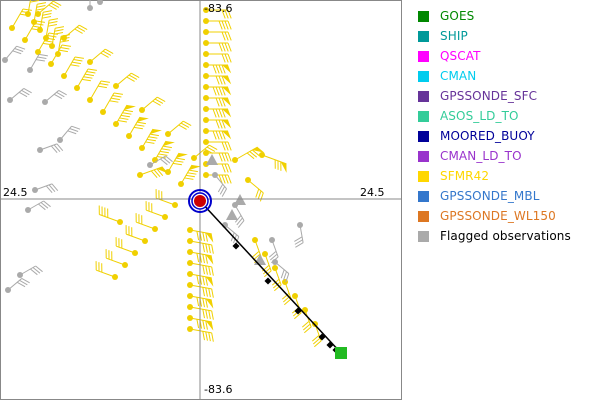 Image resolution: width=600 pixels, height=400 pixels. What do you see at coordinates (498, 216) in the screenshot?
I see `legend-label: GPSSONDE_WL150` at bounding box center [498, 216].